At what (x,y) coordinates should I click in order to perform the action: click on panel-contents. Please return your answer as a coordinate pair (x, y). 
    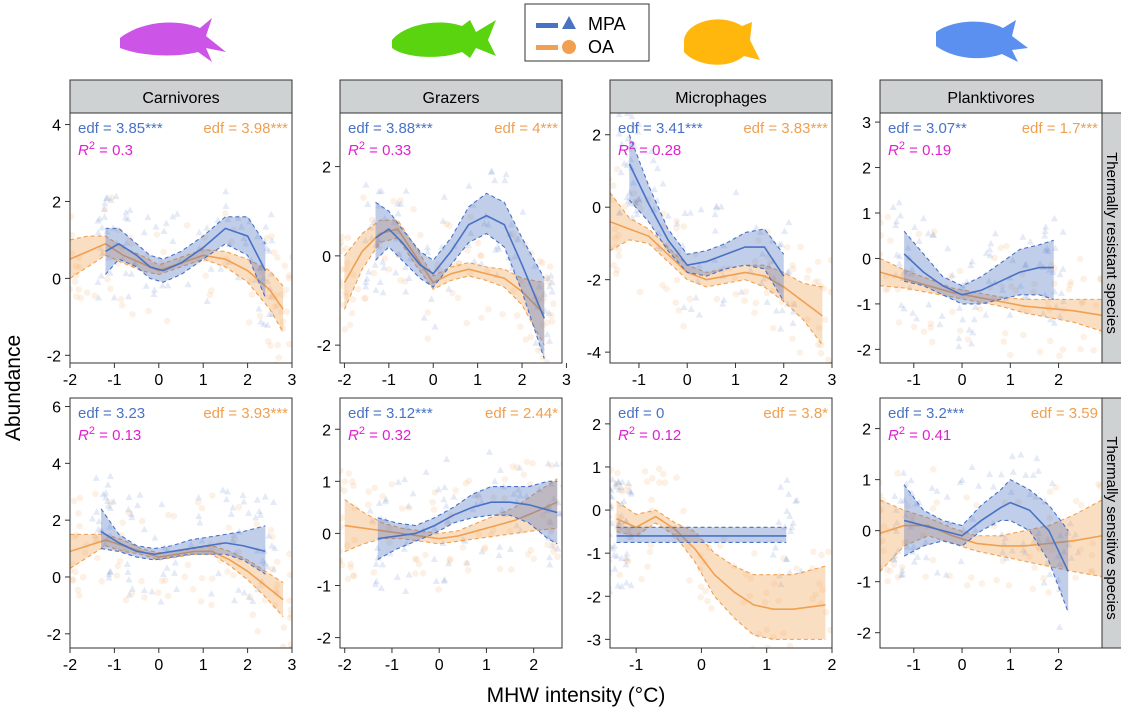
    Looking at the image, I should click on (987, 540).